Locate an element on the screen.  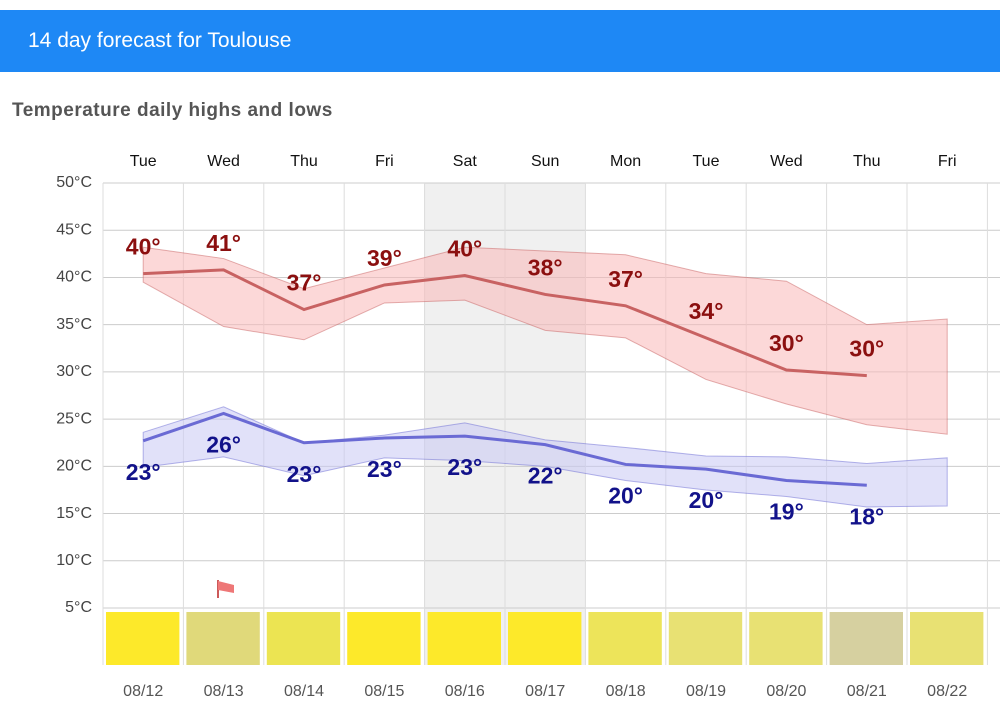
y-tick-label: 45°C is located at coordinates (74, 229).